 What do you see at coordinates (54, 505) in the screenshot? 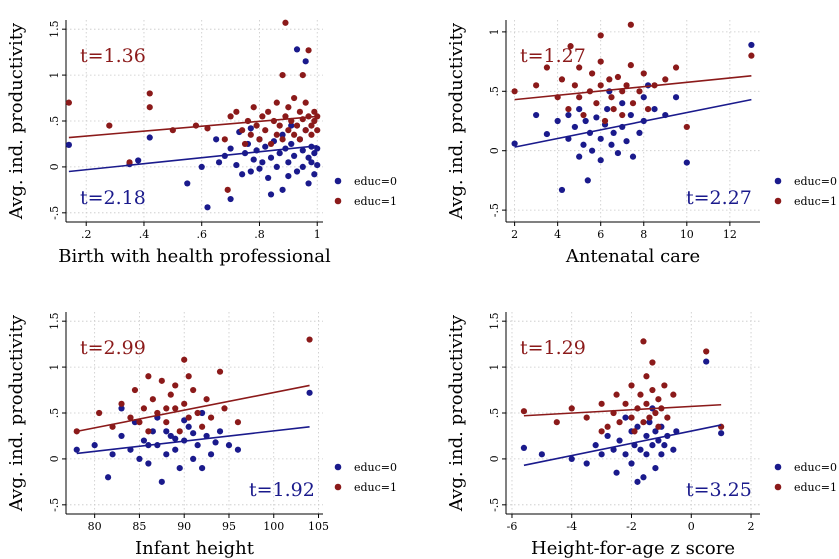
I see `y-tick-label: -.5` at bounding box center [54, 505].